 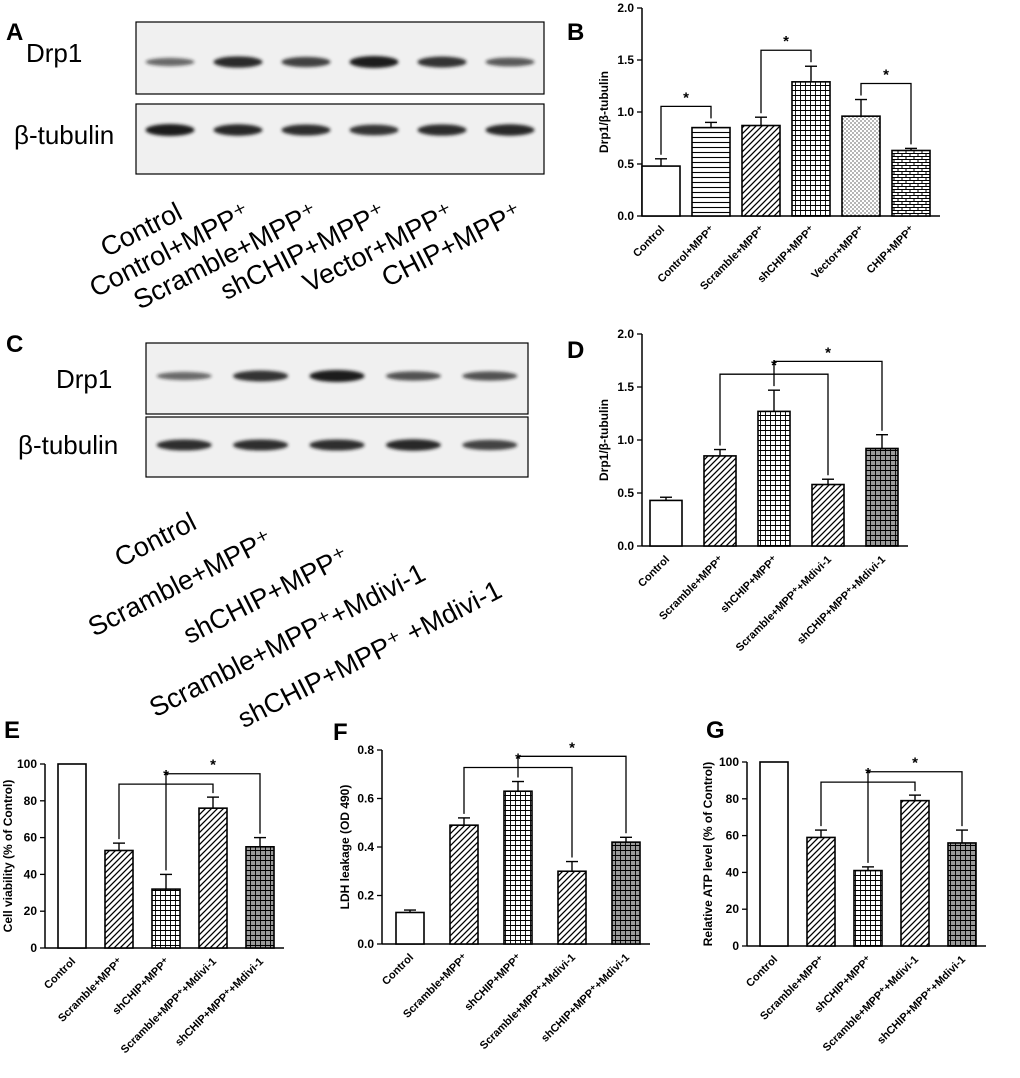 What do you see at coordinates (715, 730) in the screenshot?
I see `panel-letter-g: G` at bounding box center [715, 730].